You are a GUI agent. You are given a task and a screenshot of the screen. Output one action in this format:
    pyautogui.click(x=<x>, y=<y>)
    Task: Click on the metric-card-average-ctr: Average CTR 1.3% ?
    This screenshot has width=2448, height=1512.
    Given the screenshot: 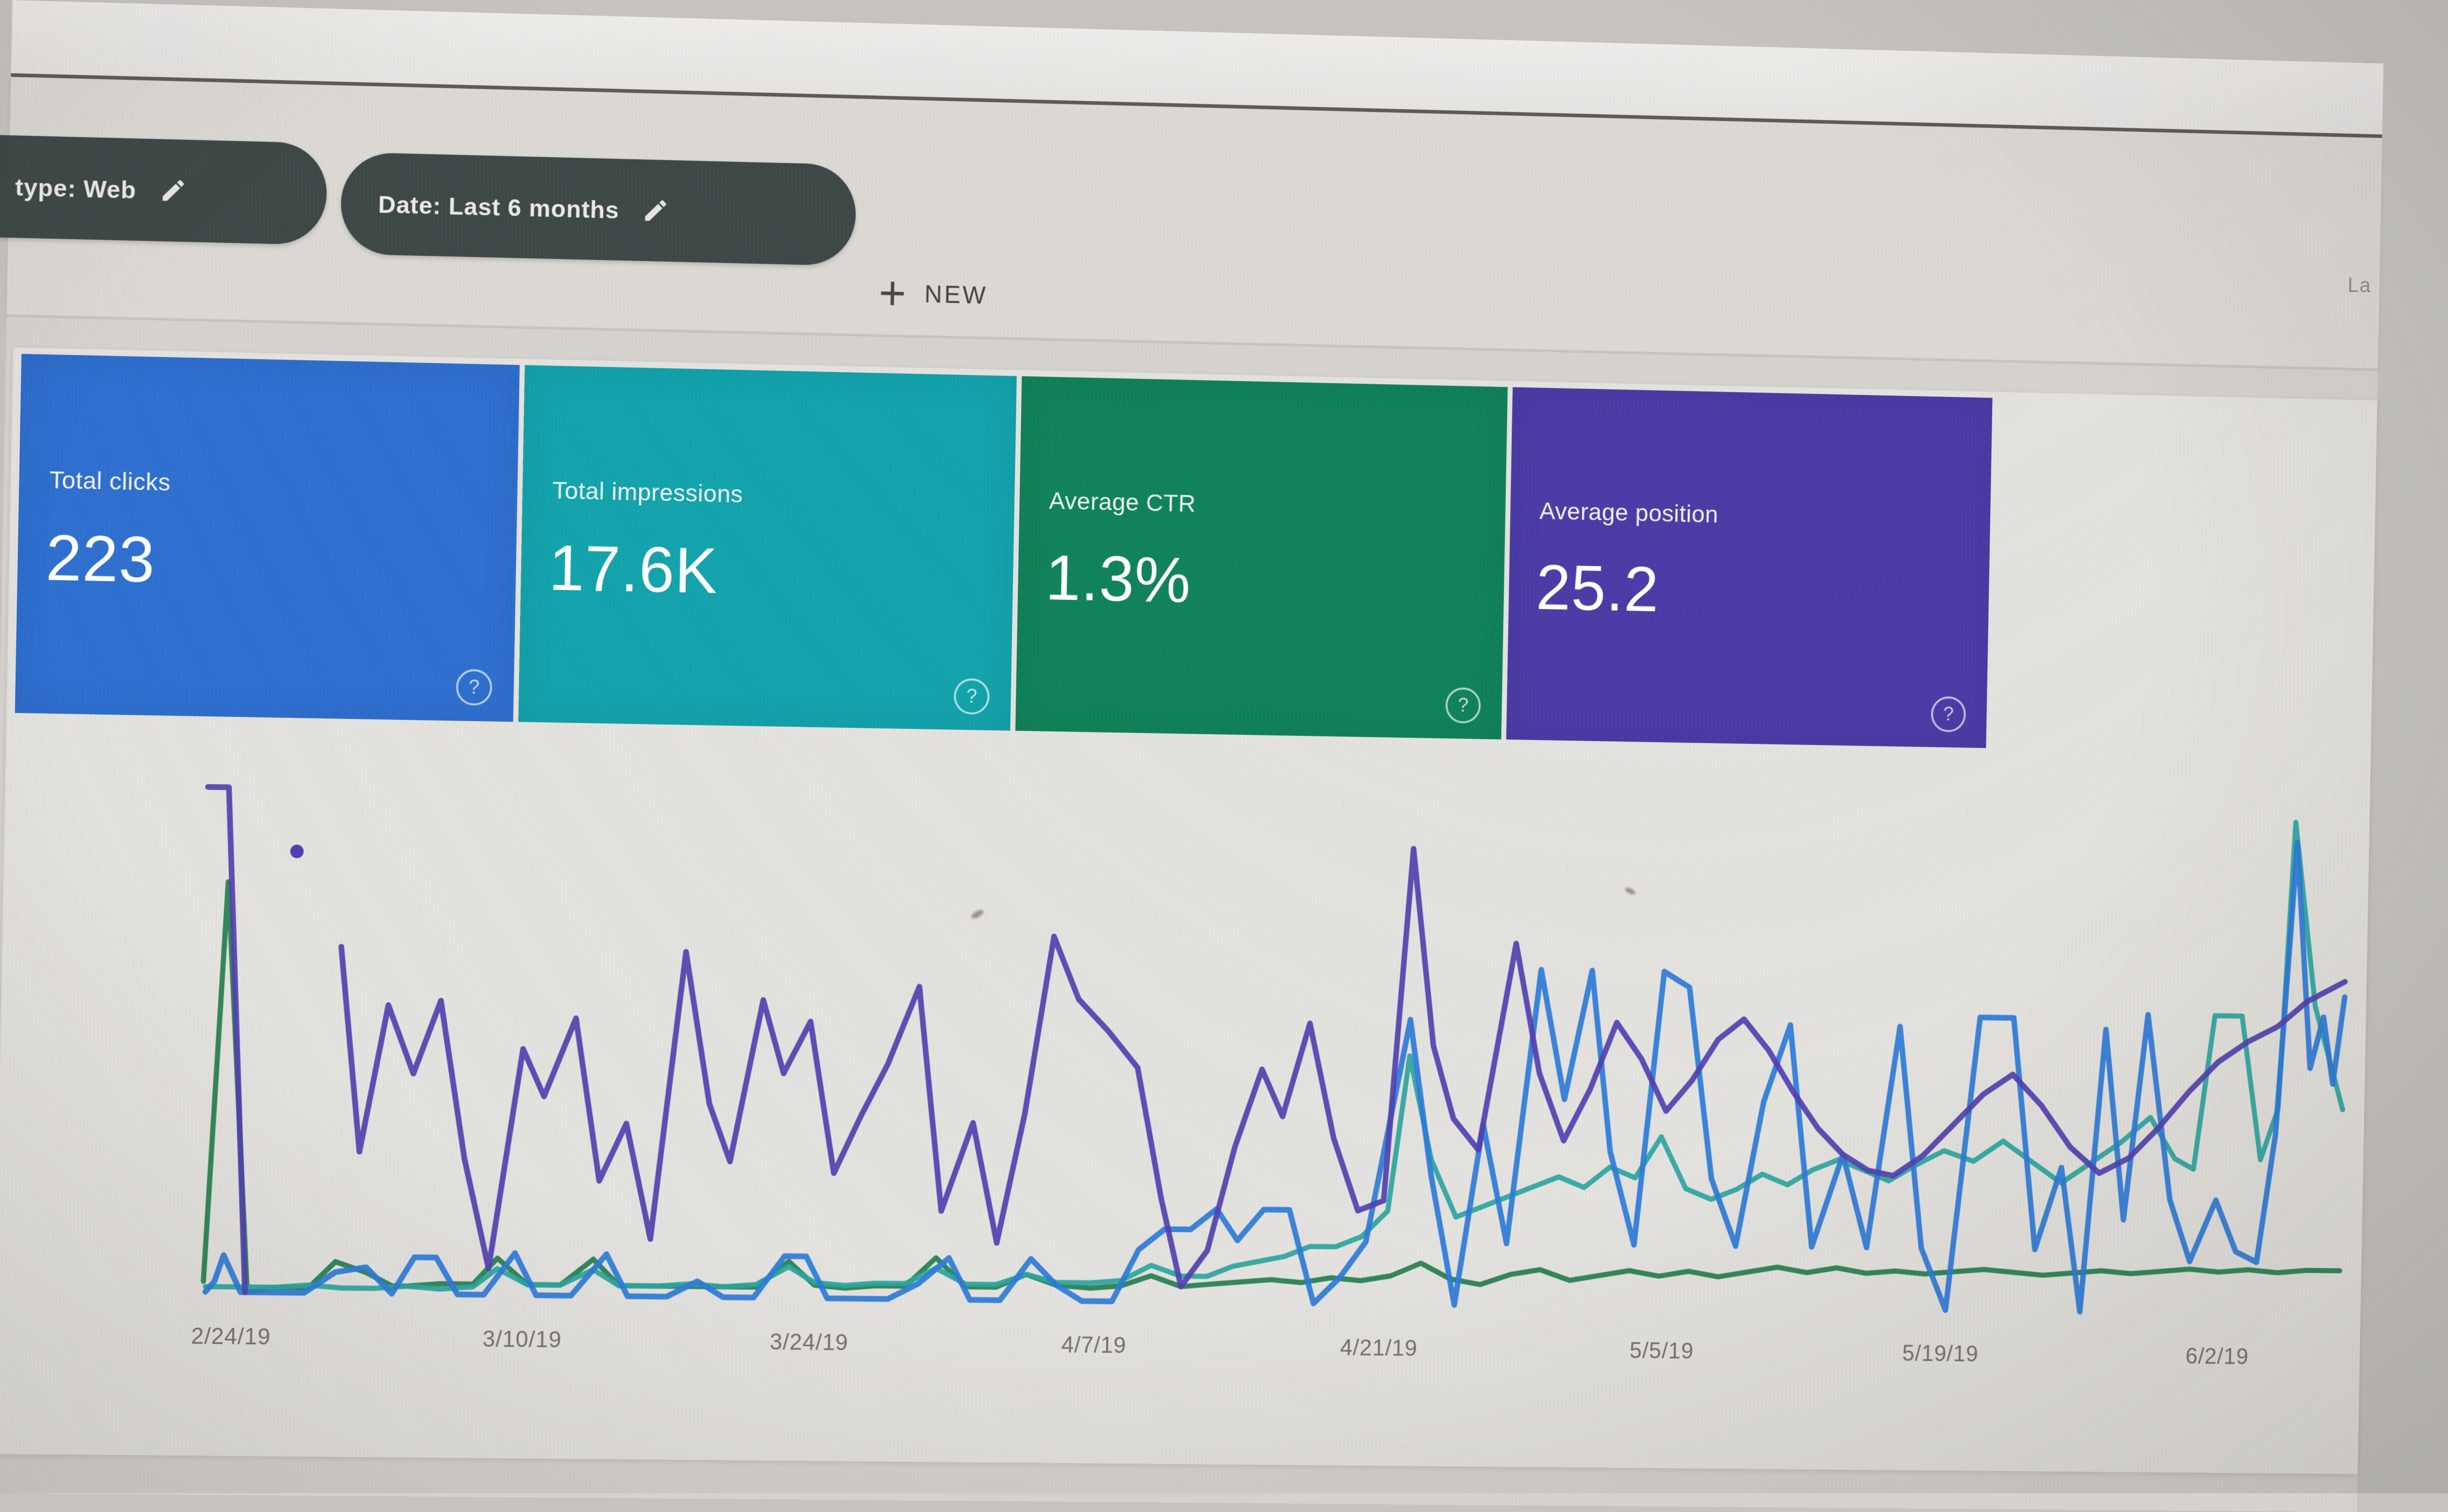 What is the action you would take?
    pyautogui.click(x=1261, y=558)
    